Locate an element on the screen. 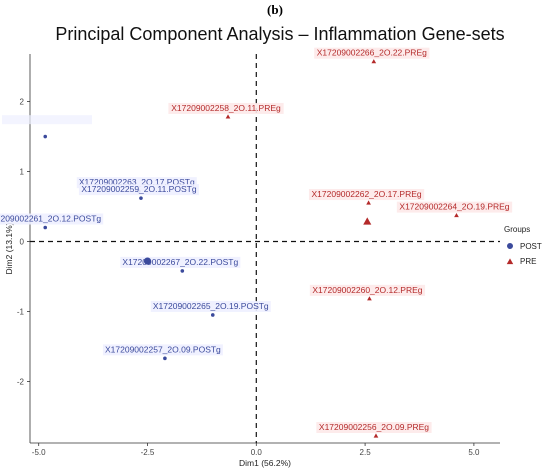 The width and height of the screenshot is (550, 472). y-tick-label: 1 is located at coordinates (22, 172).